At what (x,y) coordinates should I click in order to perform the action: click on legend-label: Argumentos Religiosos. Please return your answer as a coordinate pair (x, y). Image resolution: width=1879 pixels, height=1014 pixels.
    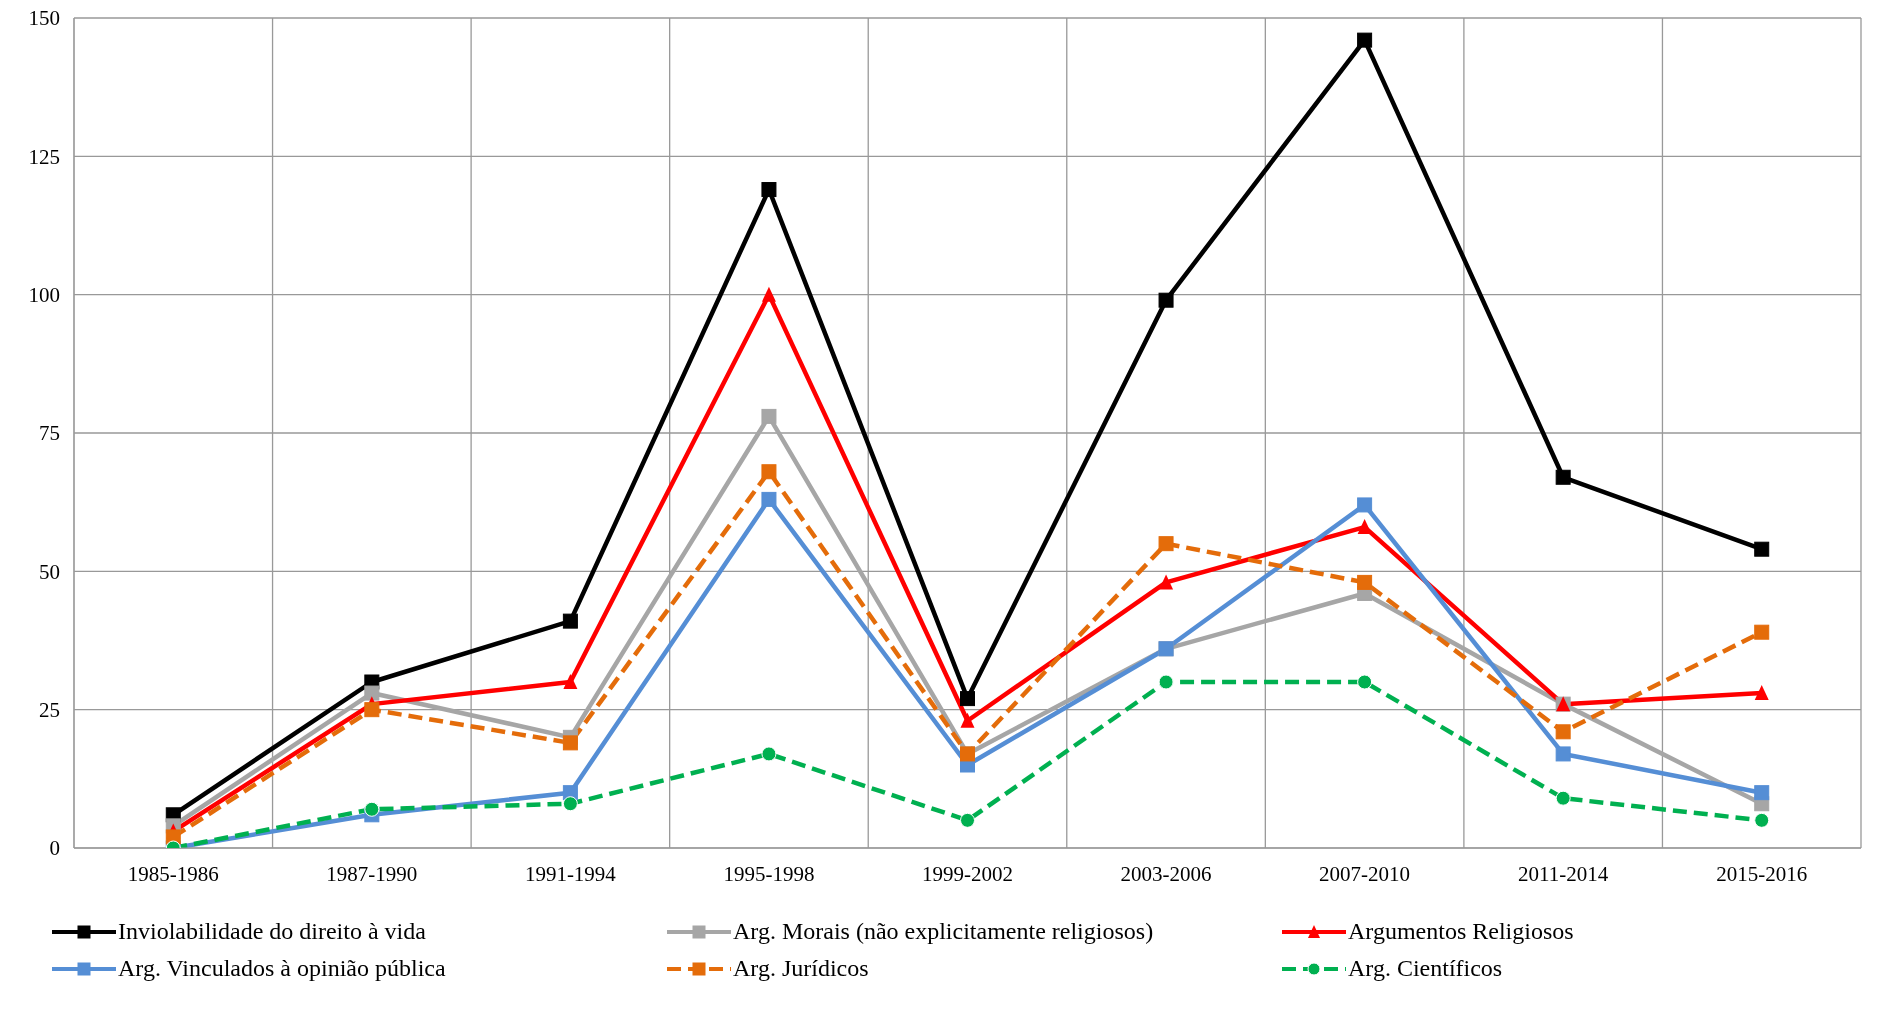
    Looking at the image, I should click on (1461, 931).